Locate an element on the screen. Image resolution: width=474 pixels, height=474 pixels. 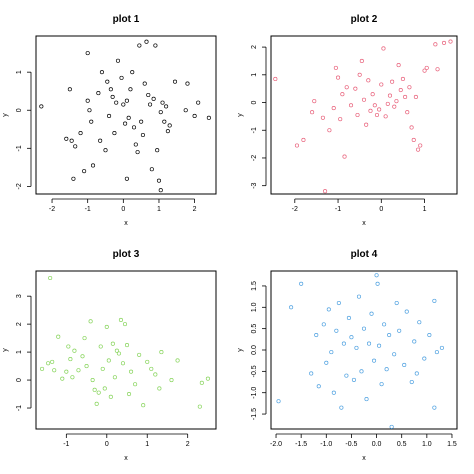
plot-1-y-tick-label: 0 is located at coordinates (19, 110).